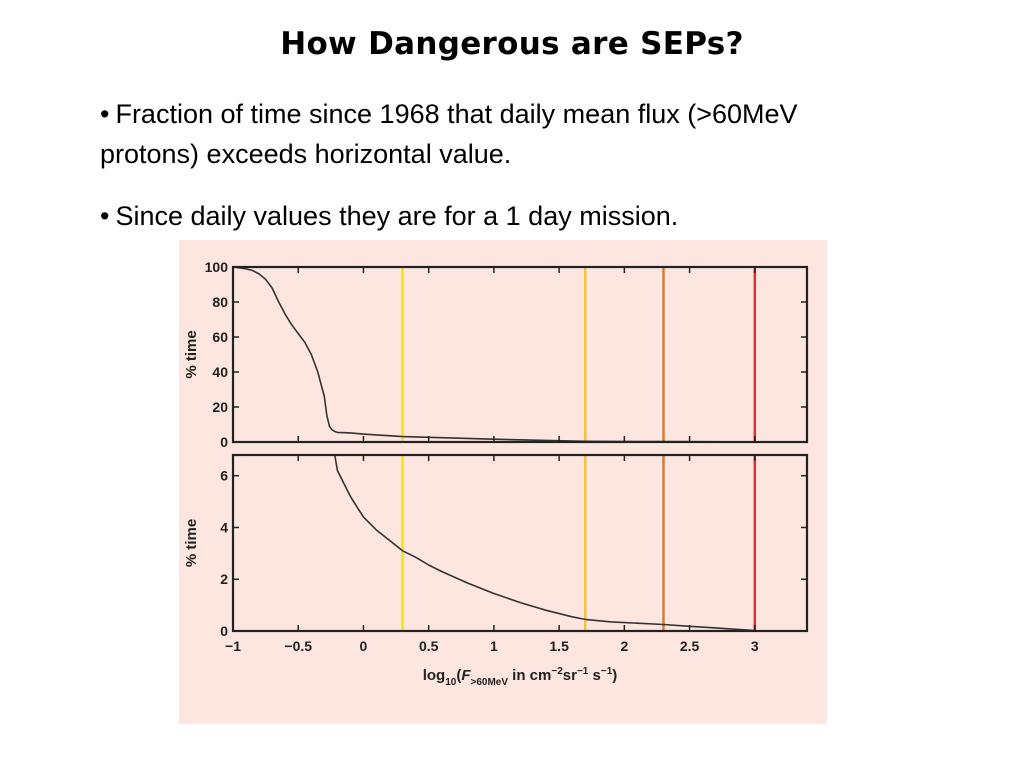 The width and height of the screenshot is (1024, 768). I want to click on bottom-y-tick-label: 4, so click(224, 527).